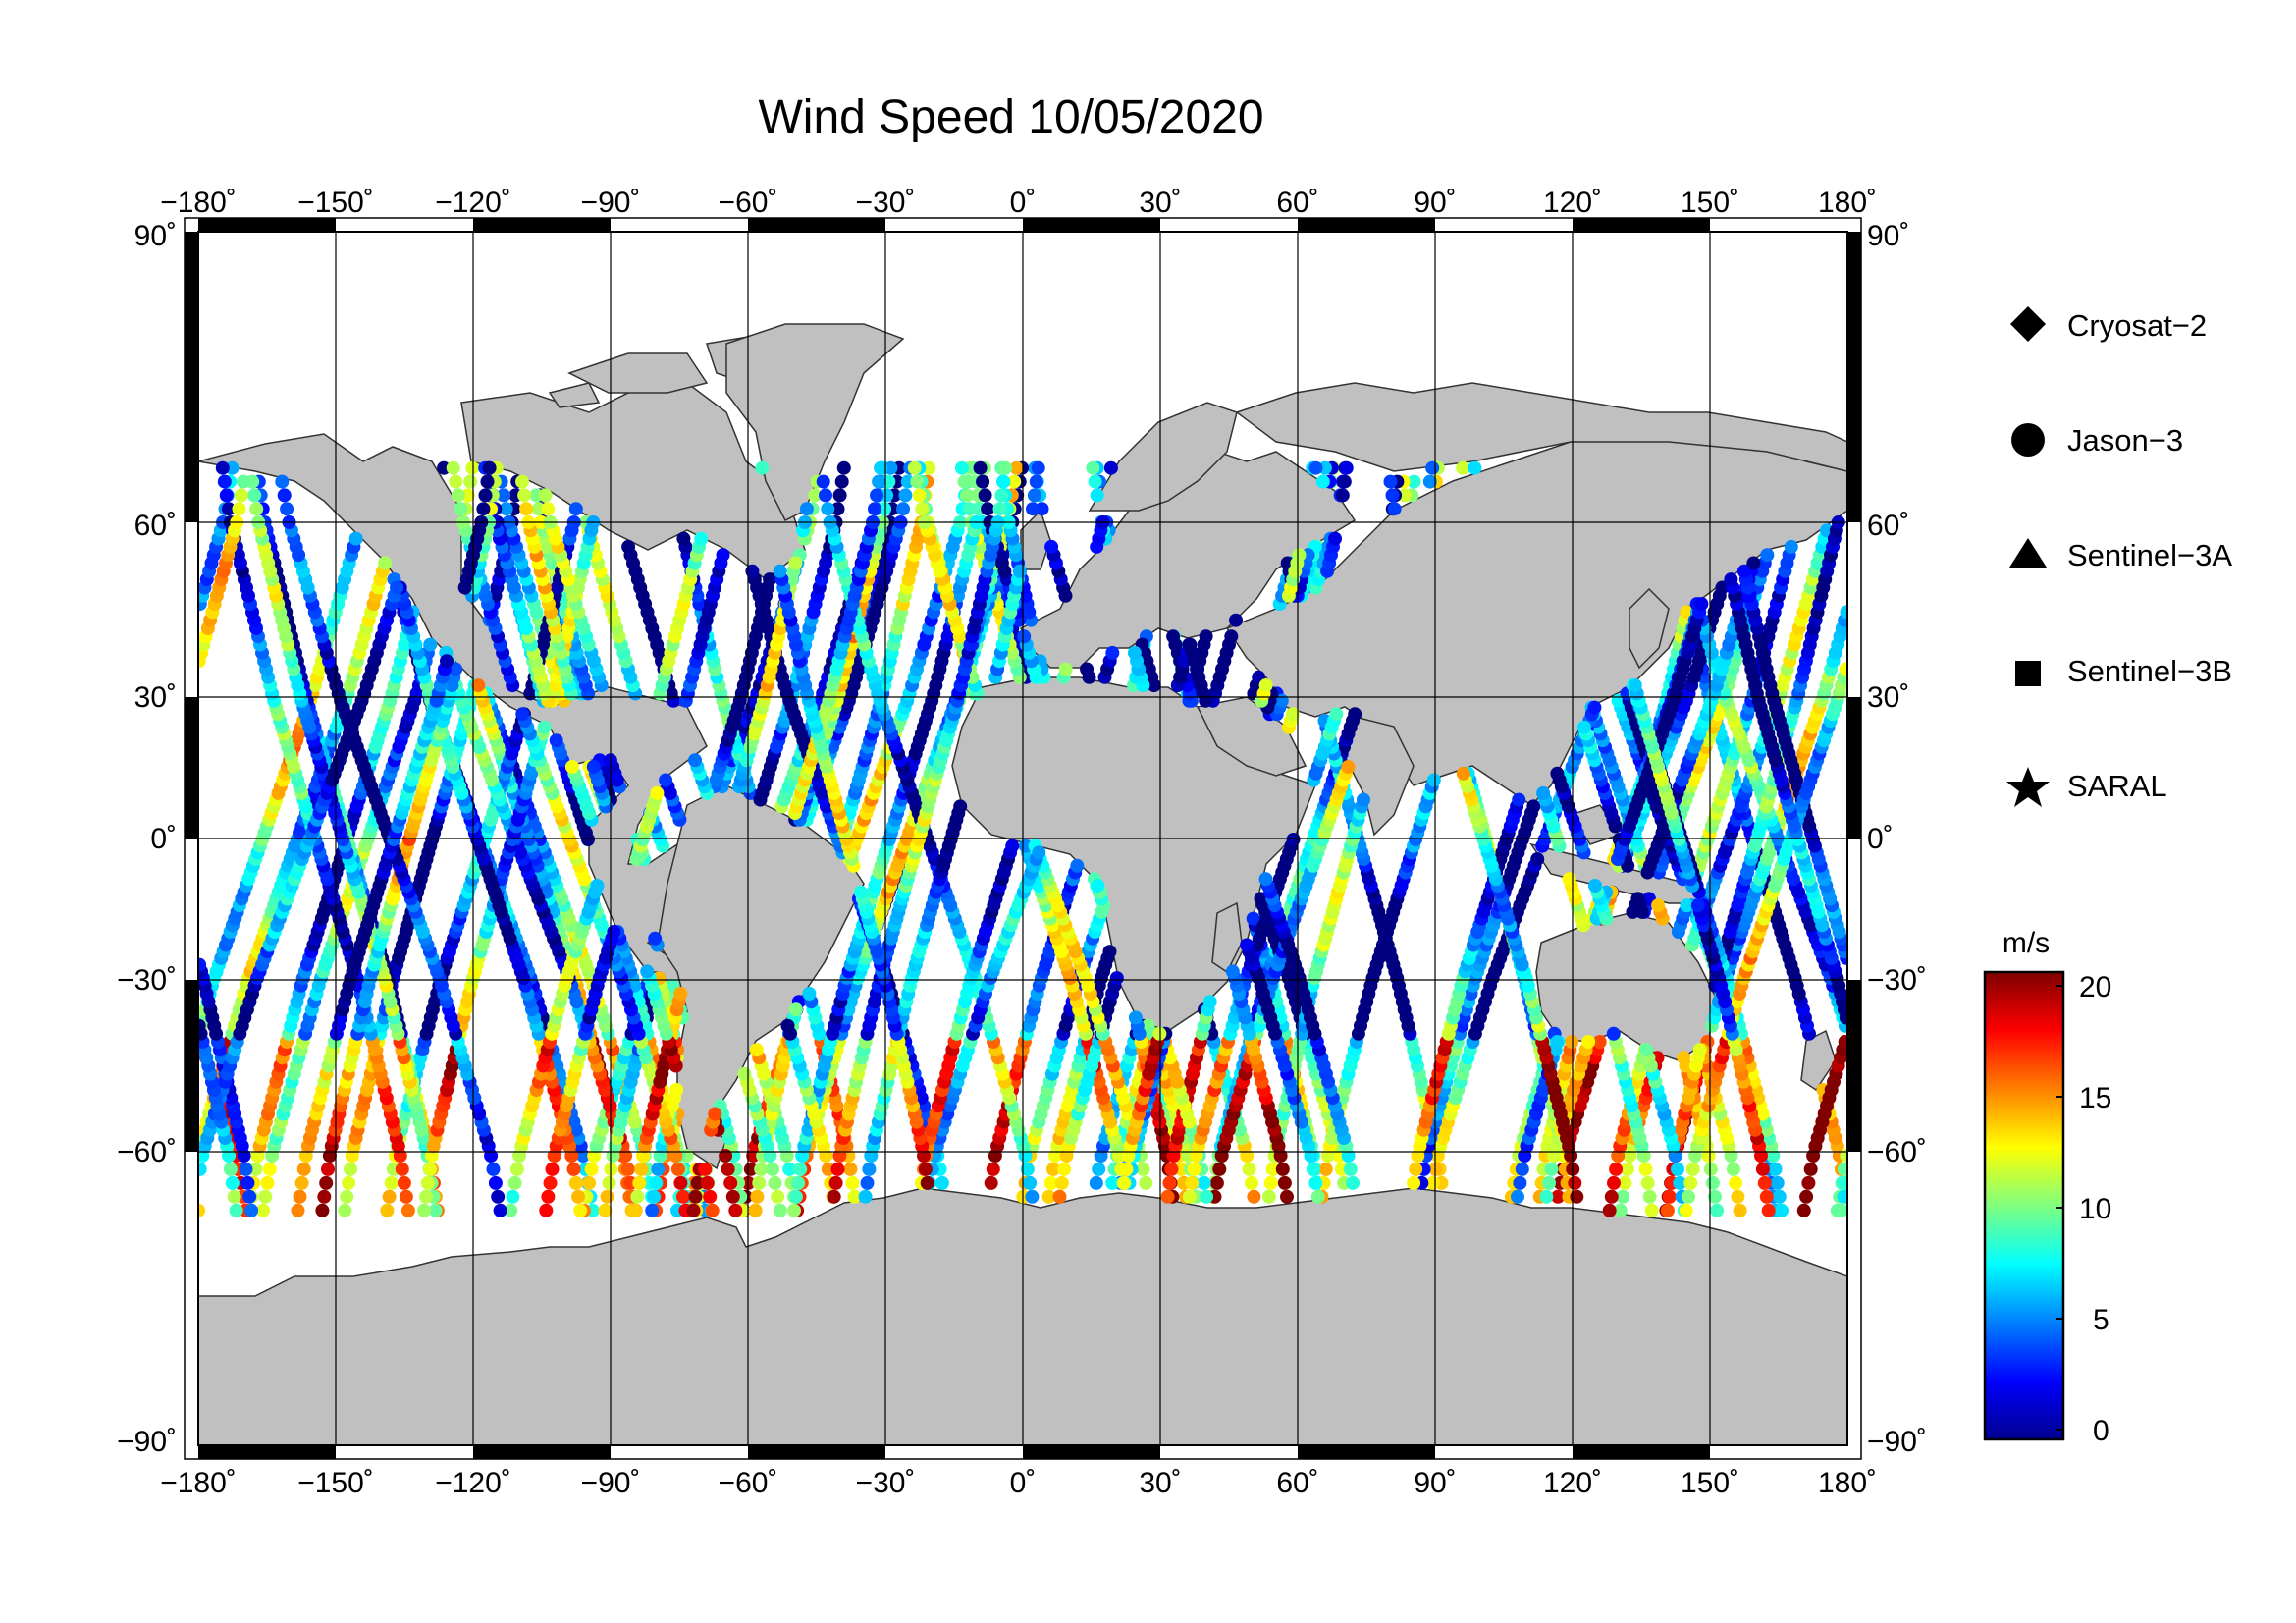 This screenshot has width=2296, height=1623. I want to click on land-new-zealand, so click(1819, 1060).